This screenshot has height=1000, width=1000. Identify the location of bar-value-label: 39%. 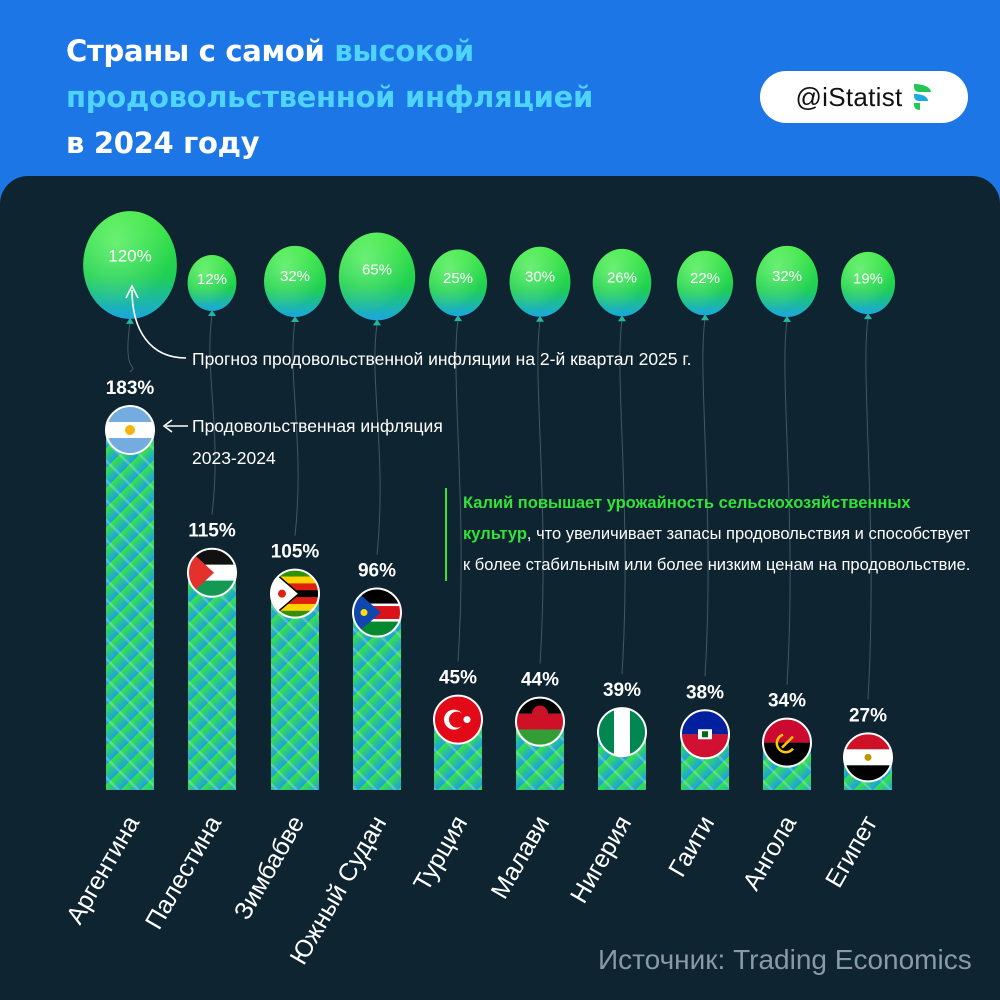
(622, 690).